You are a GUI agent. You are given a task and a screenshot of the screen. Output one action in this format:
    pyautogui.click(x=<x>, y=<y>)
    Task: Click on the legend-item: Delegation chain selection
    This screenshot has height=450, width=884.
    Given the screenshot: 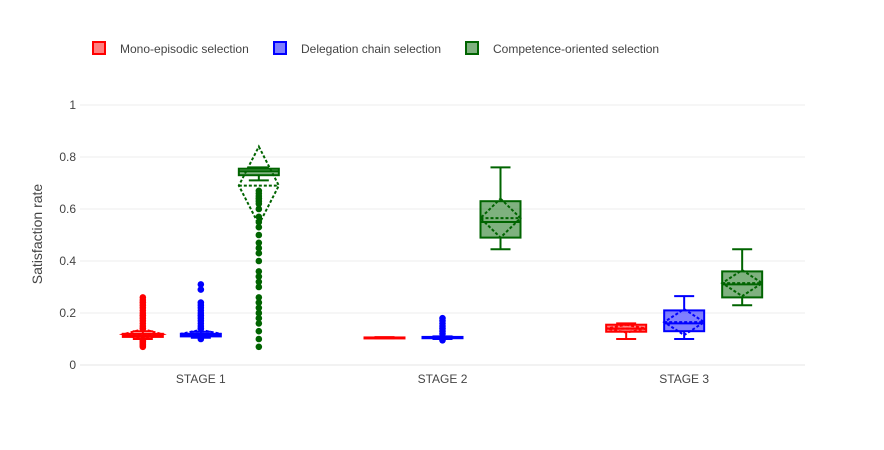 What is the action you would take?
    pyautogui.click(x=357, y=48)
    